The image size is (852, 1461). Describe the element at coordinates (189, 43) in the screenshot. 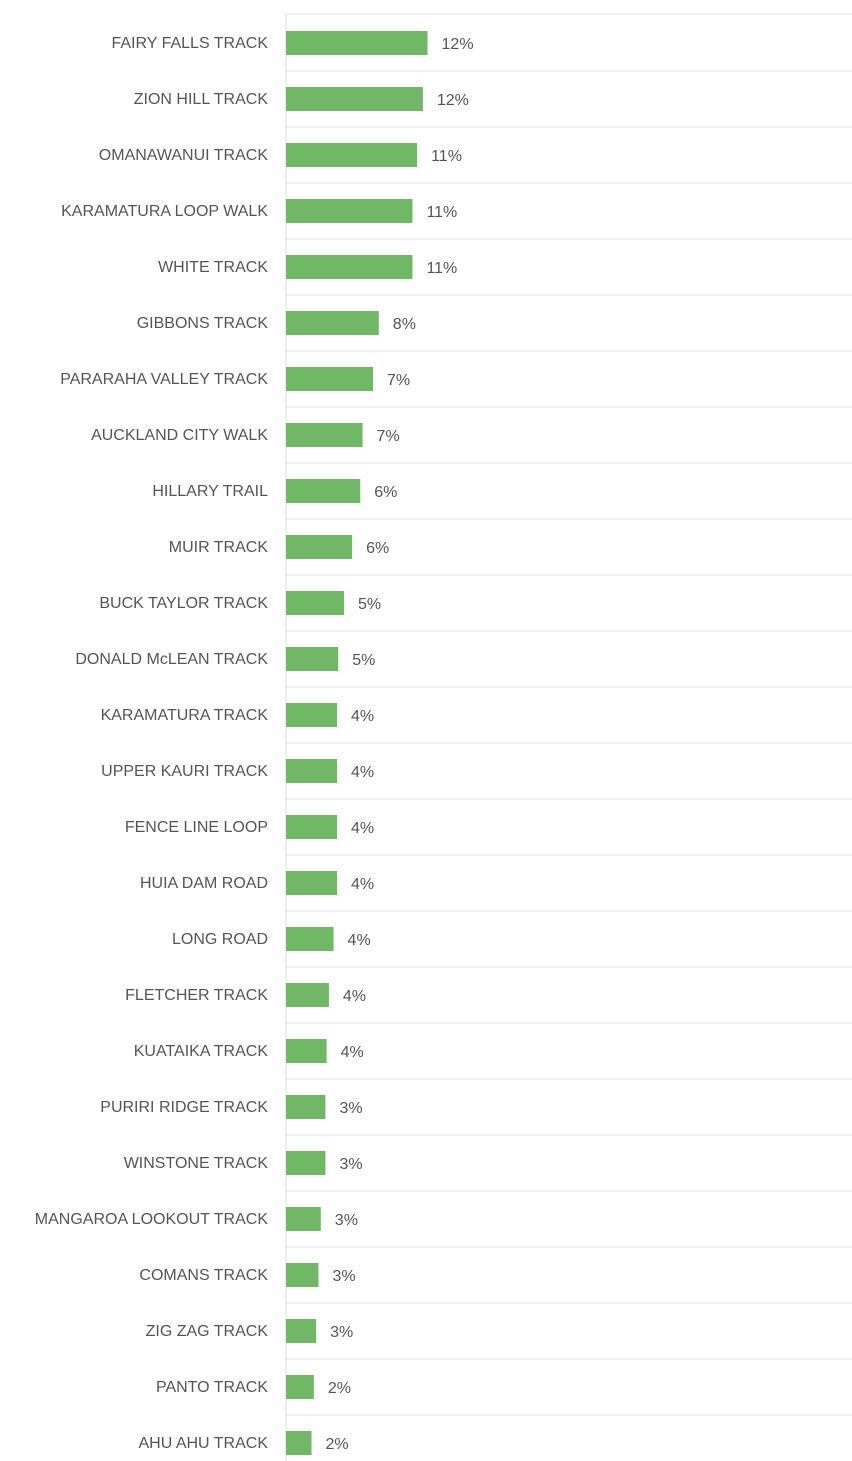

I see `category-label: FAIRY FALLS TRACK` at that location.